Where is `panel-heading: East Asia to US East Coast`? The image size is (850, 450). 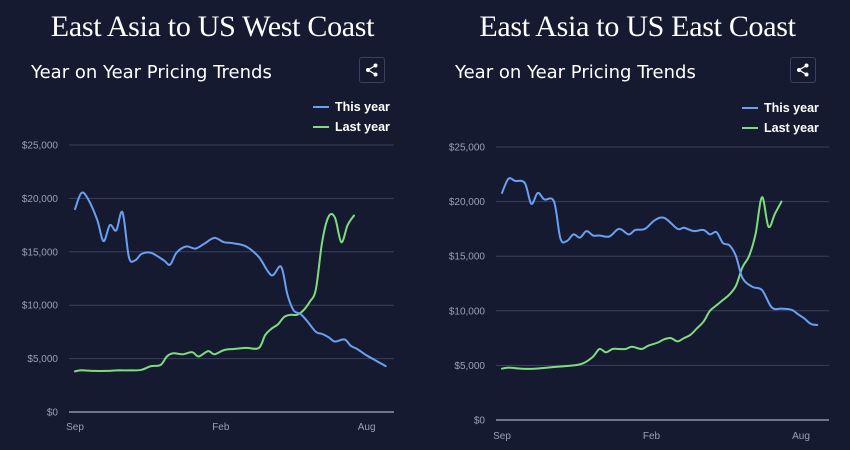
panel-heading: East Asia to US East Coast is located at coordinates (637, 26).